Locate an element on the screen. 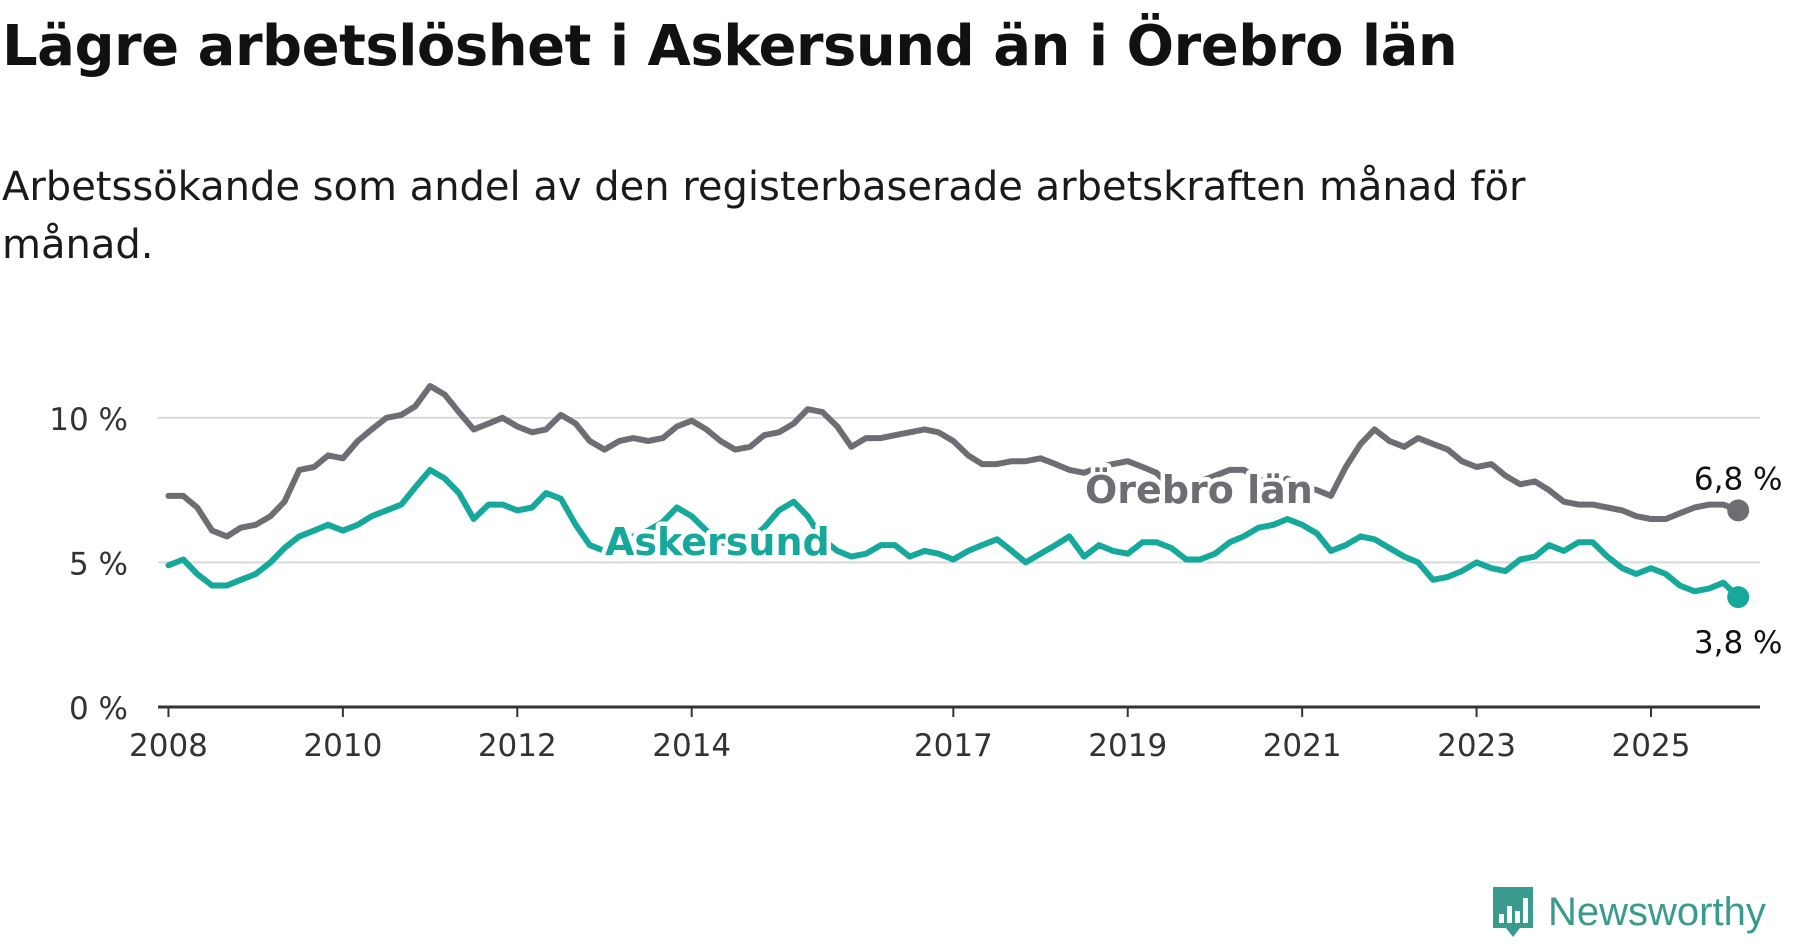 This screenshot has width=1800, height=948. series-line-askersund is located at coordinates (953, 533).